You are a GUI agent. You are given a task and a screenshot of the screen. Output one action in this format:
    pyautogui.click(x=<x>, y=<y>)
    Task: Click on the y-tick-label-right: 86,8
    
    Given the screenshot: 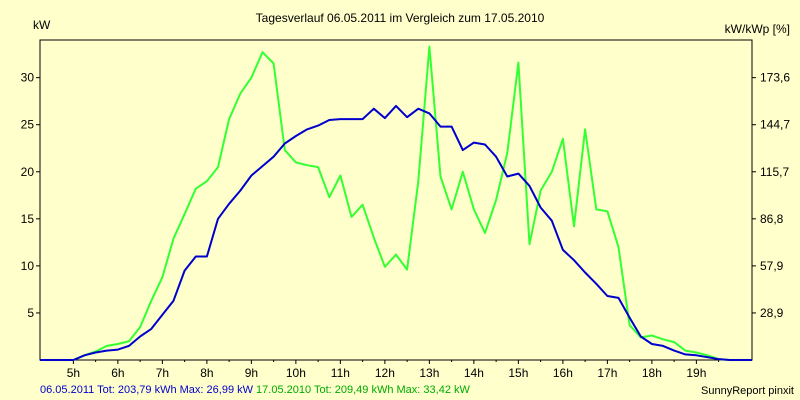 What is the action you would take?
    pyautogui.click(x=772, y=219)
    